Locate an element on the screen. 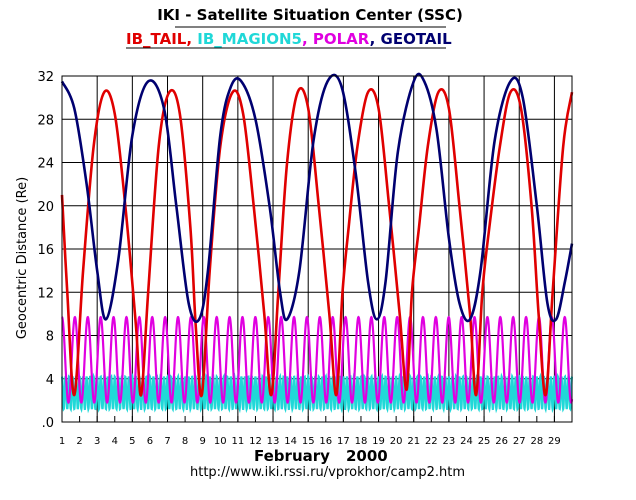 The image size is (636, 500). x-tick-label: 15 is located at coordinates (308, 441).